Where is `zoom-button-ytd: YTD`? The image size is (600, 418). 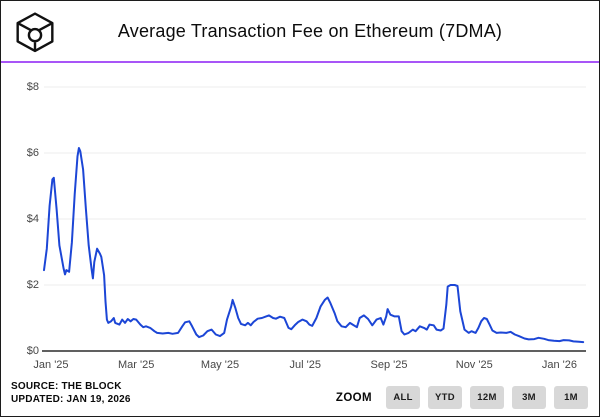 zoom-button-ytd: YTD is located at coordinates (445, 397).